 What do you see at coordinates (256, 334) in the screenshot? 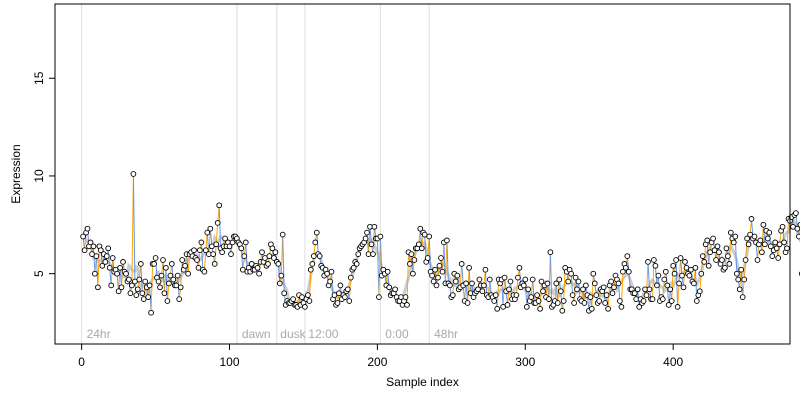
I see `period-label: dawn` at bounding box center [256, 334].